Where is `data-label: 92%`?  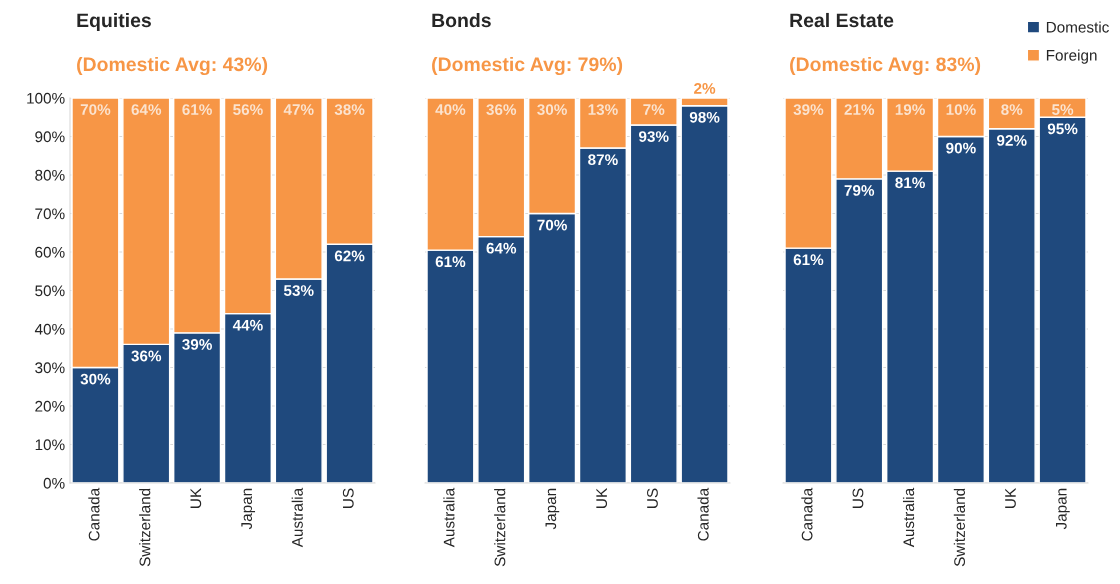 data-label: 92% is located at coordinates (1011, 140).